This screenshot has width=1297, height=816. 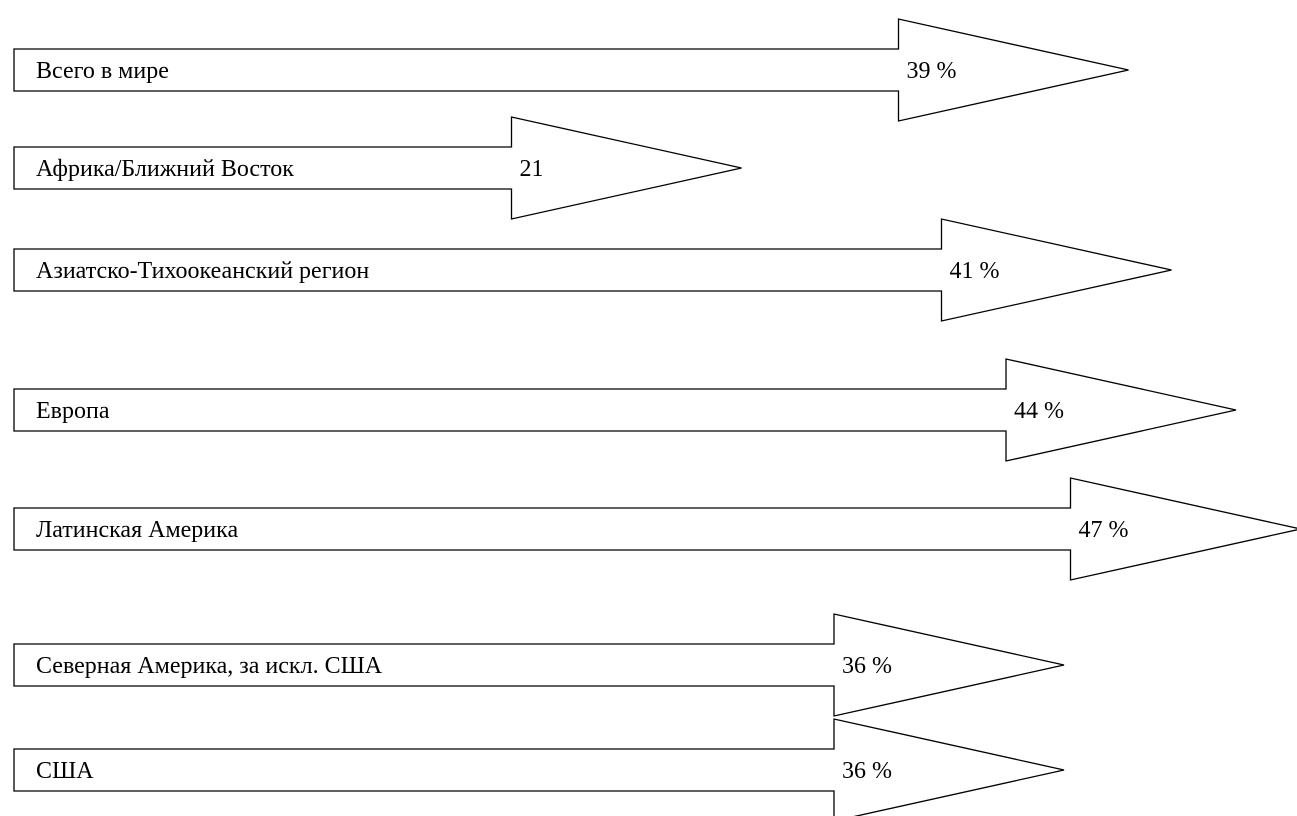 I want to click on category-label: Африка/Ближний Восток, so click(x=165, y=169).